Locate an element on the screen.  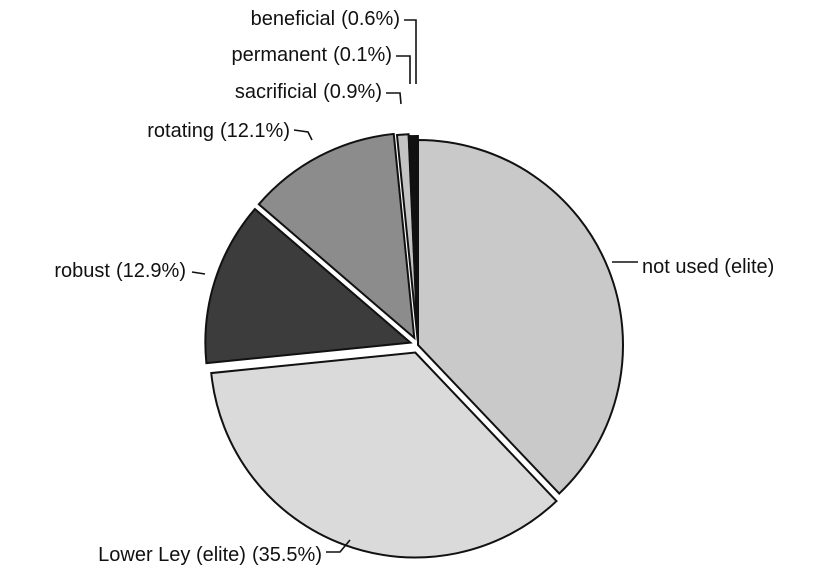
slice-label: not used (elite) is located at coordinates (708, 267).